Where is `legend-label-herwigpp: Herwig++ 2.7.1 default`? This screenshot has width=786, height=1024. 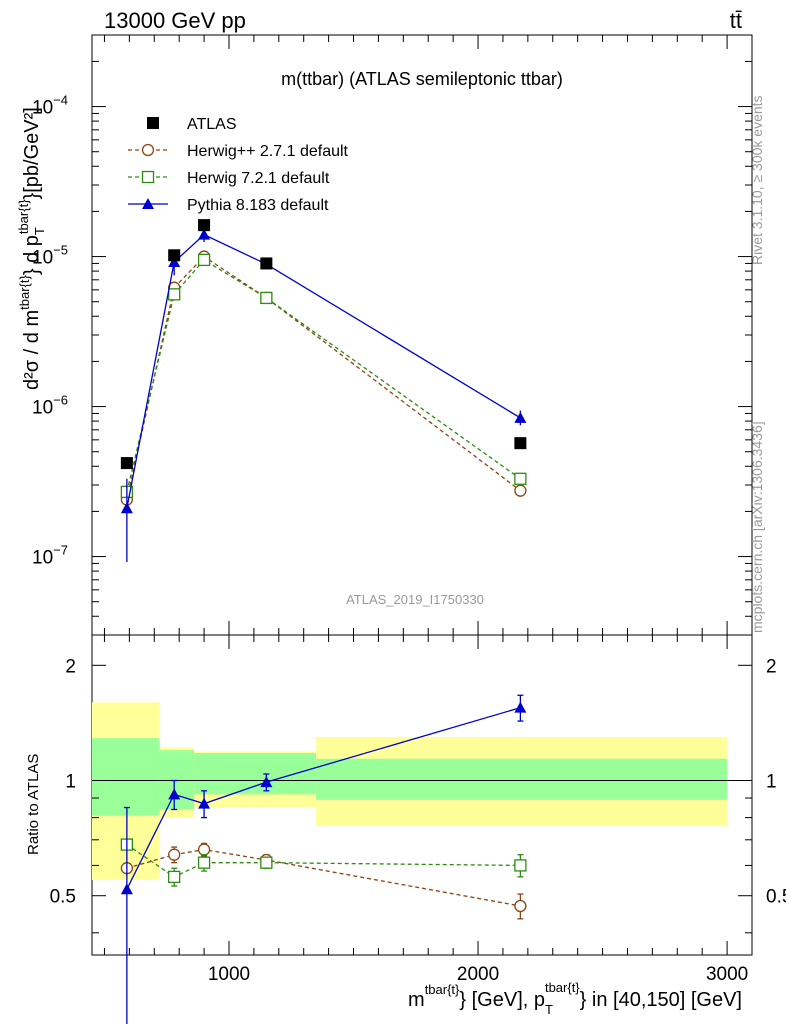
legend-label-herwigpp: Herwig++ 2.7.1 default is located at coordinates (268, 151).